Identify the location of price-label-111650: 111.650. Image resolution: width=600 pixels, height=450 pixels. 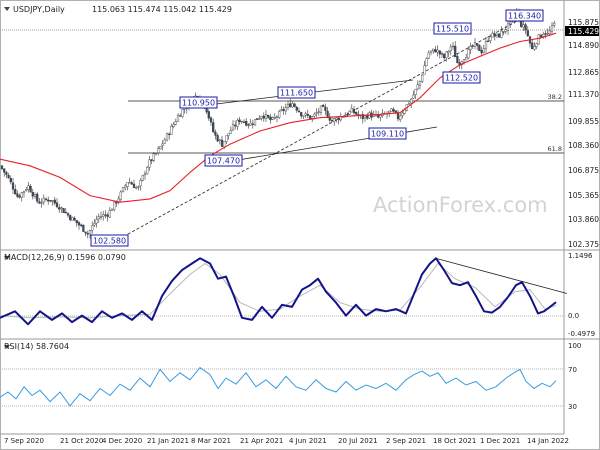
(296, 92).